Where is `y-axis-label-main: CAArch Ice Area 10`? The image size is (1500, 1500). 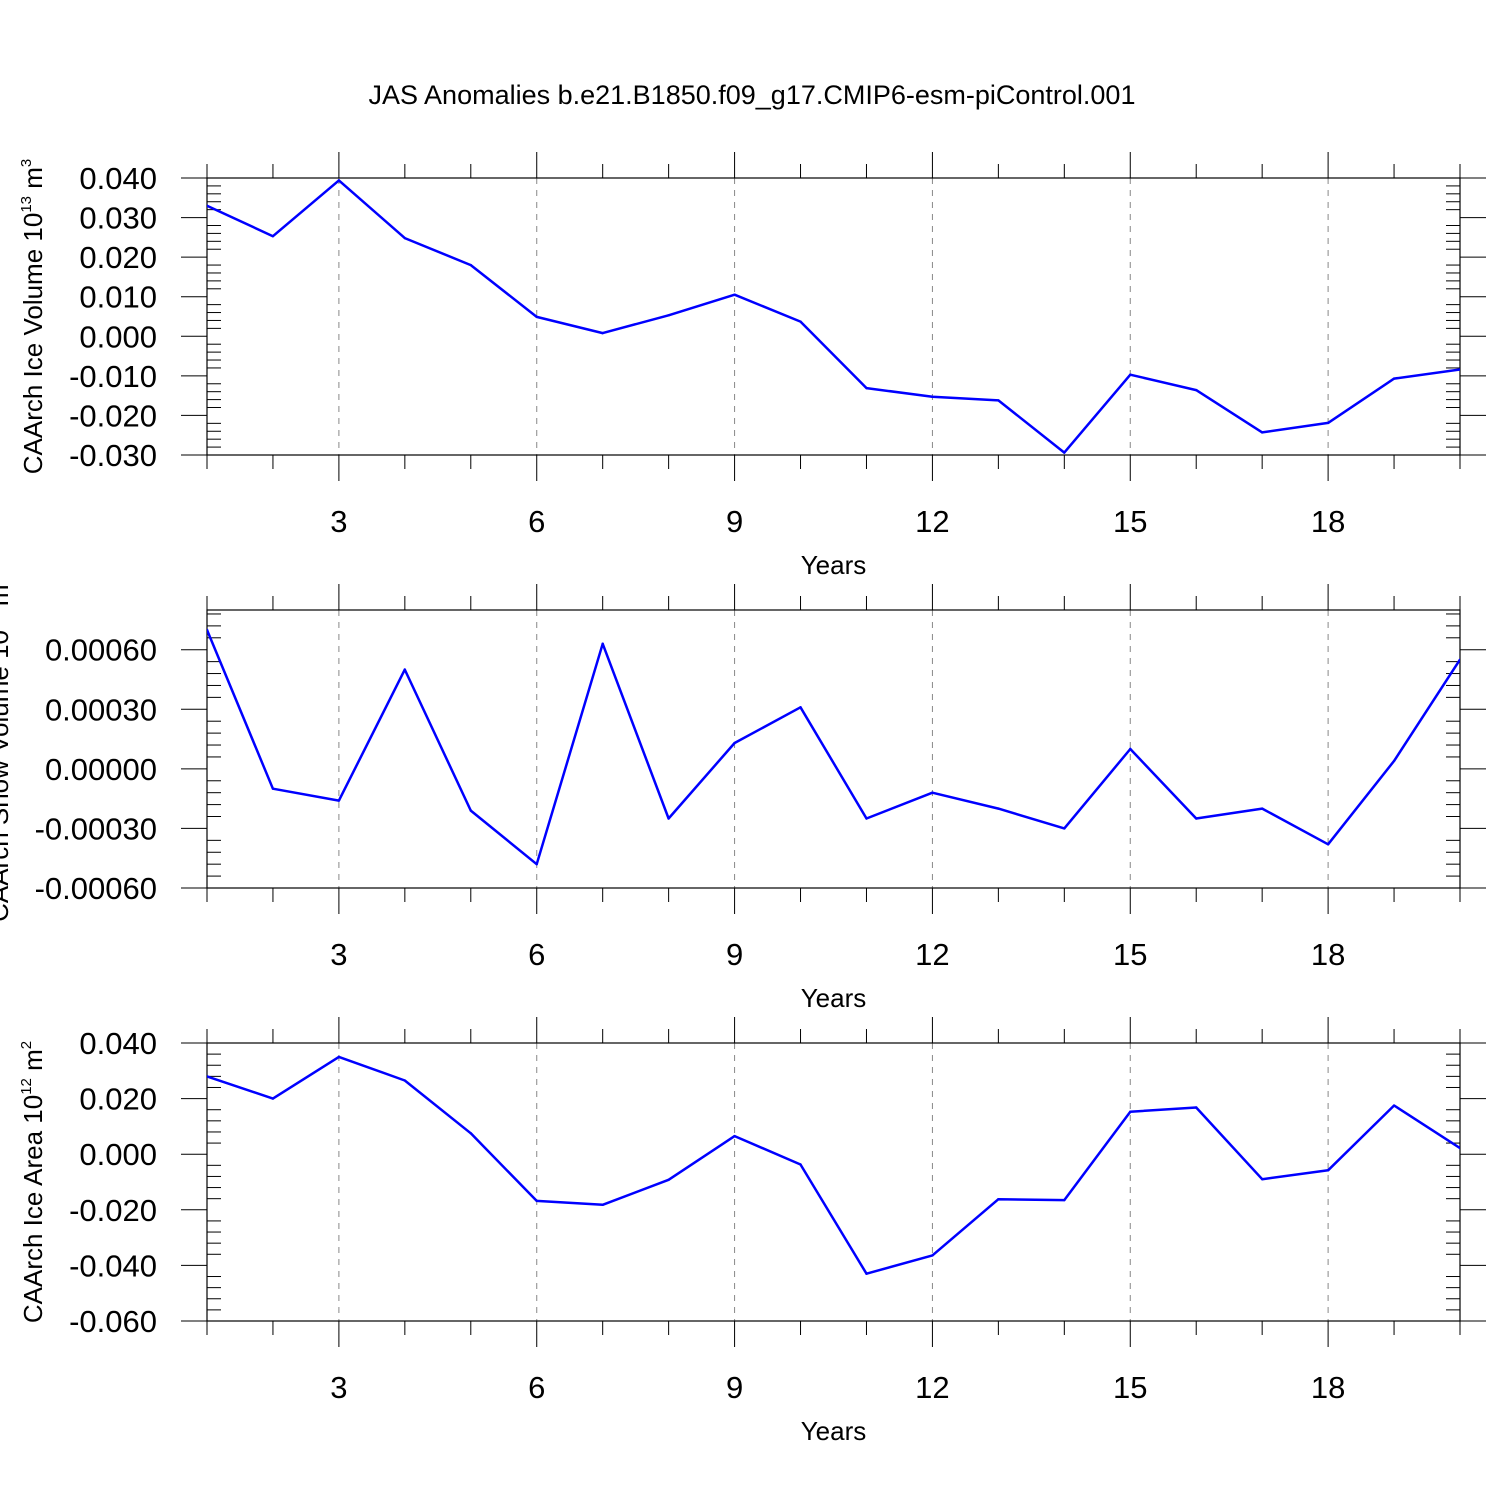 y-axis-label-main: CAArch Ice Area 10 is located at coordinates (33, 1209).